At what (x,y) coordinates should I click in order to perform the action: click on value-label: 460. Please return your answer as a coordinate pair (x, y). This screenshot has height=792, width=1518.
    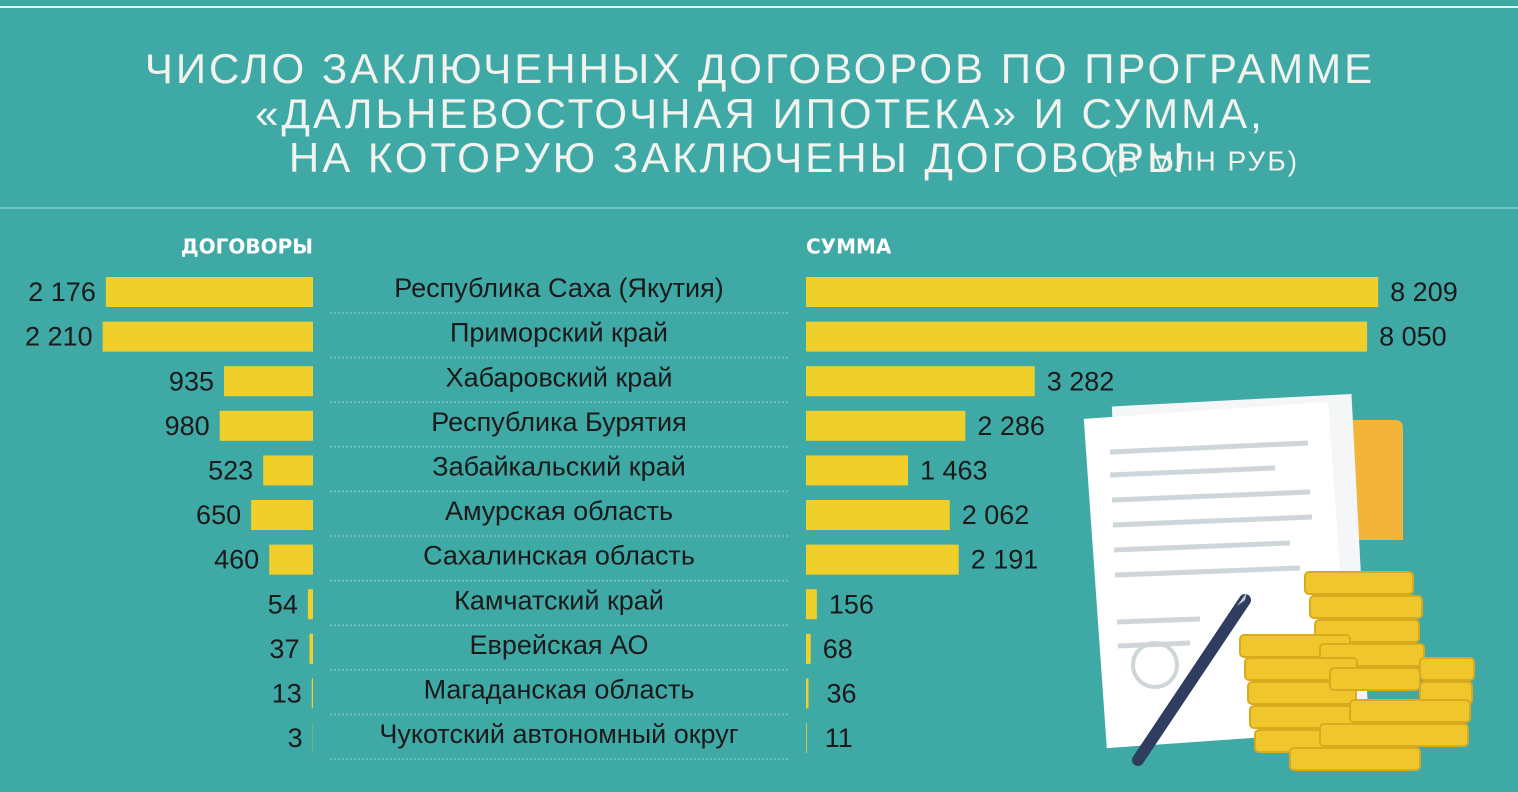
    Looking at the image, I should click on (236, 560).